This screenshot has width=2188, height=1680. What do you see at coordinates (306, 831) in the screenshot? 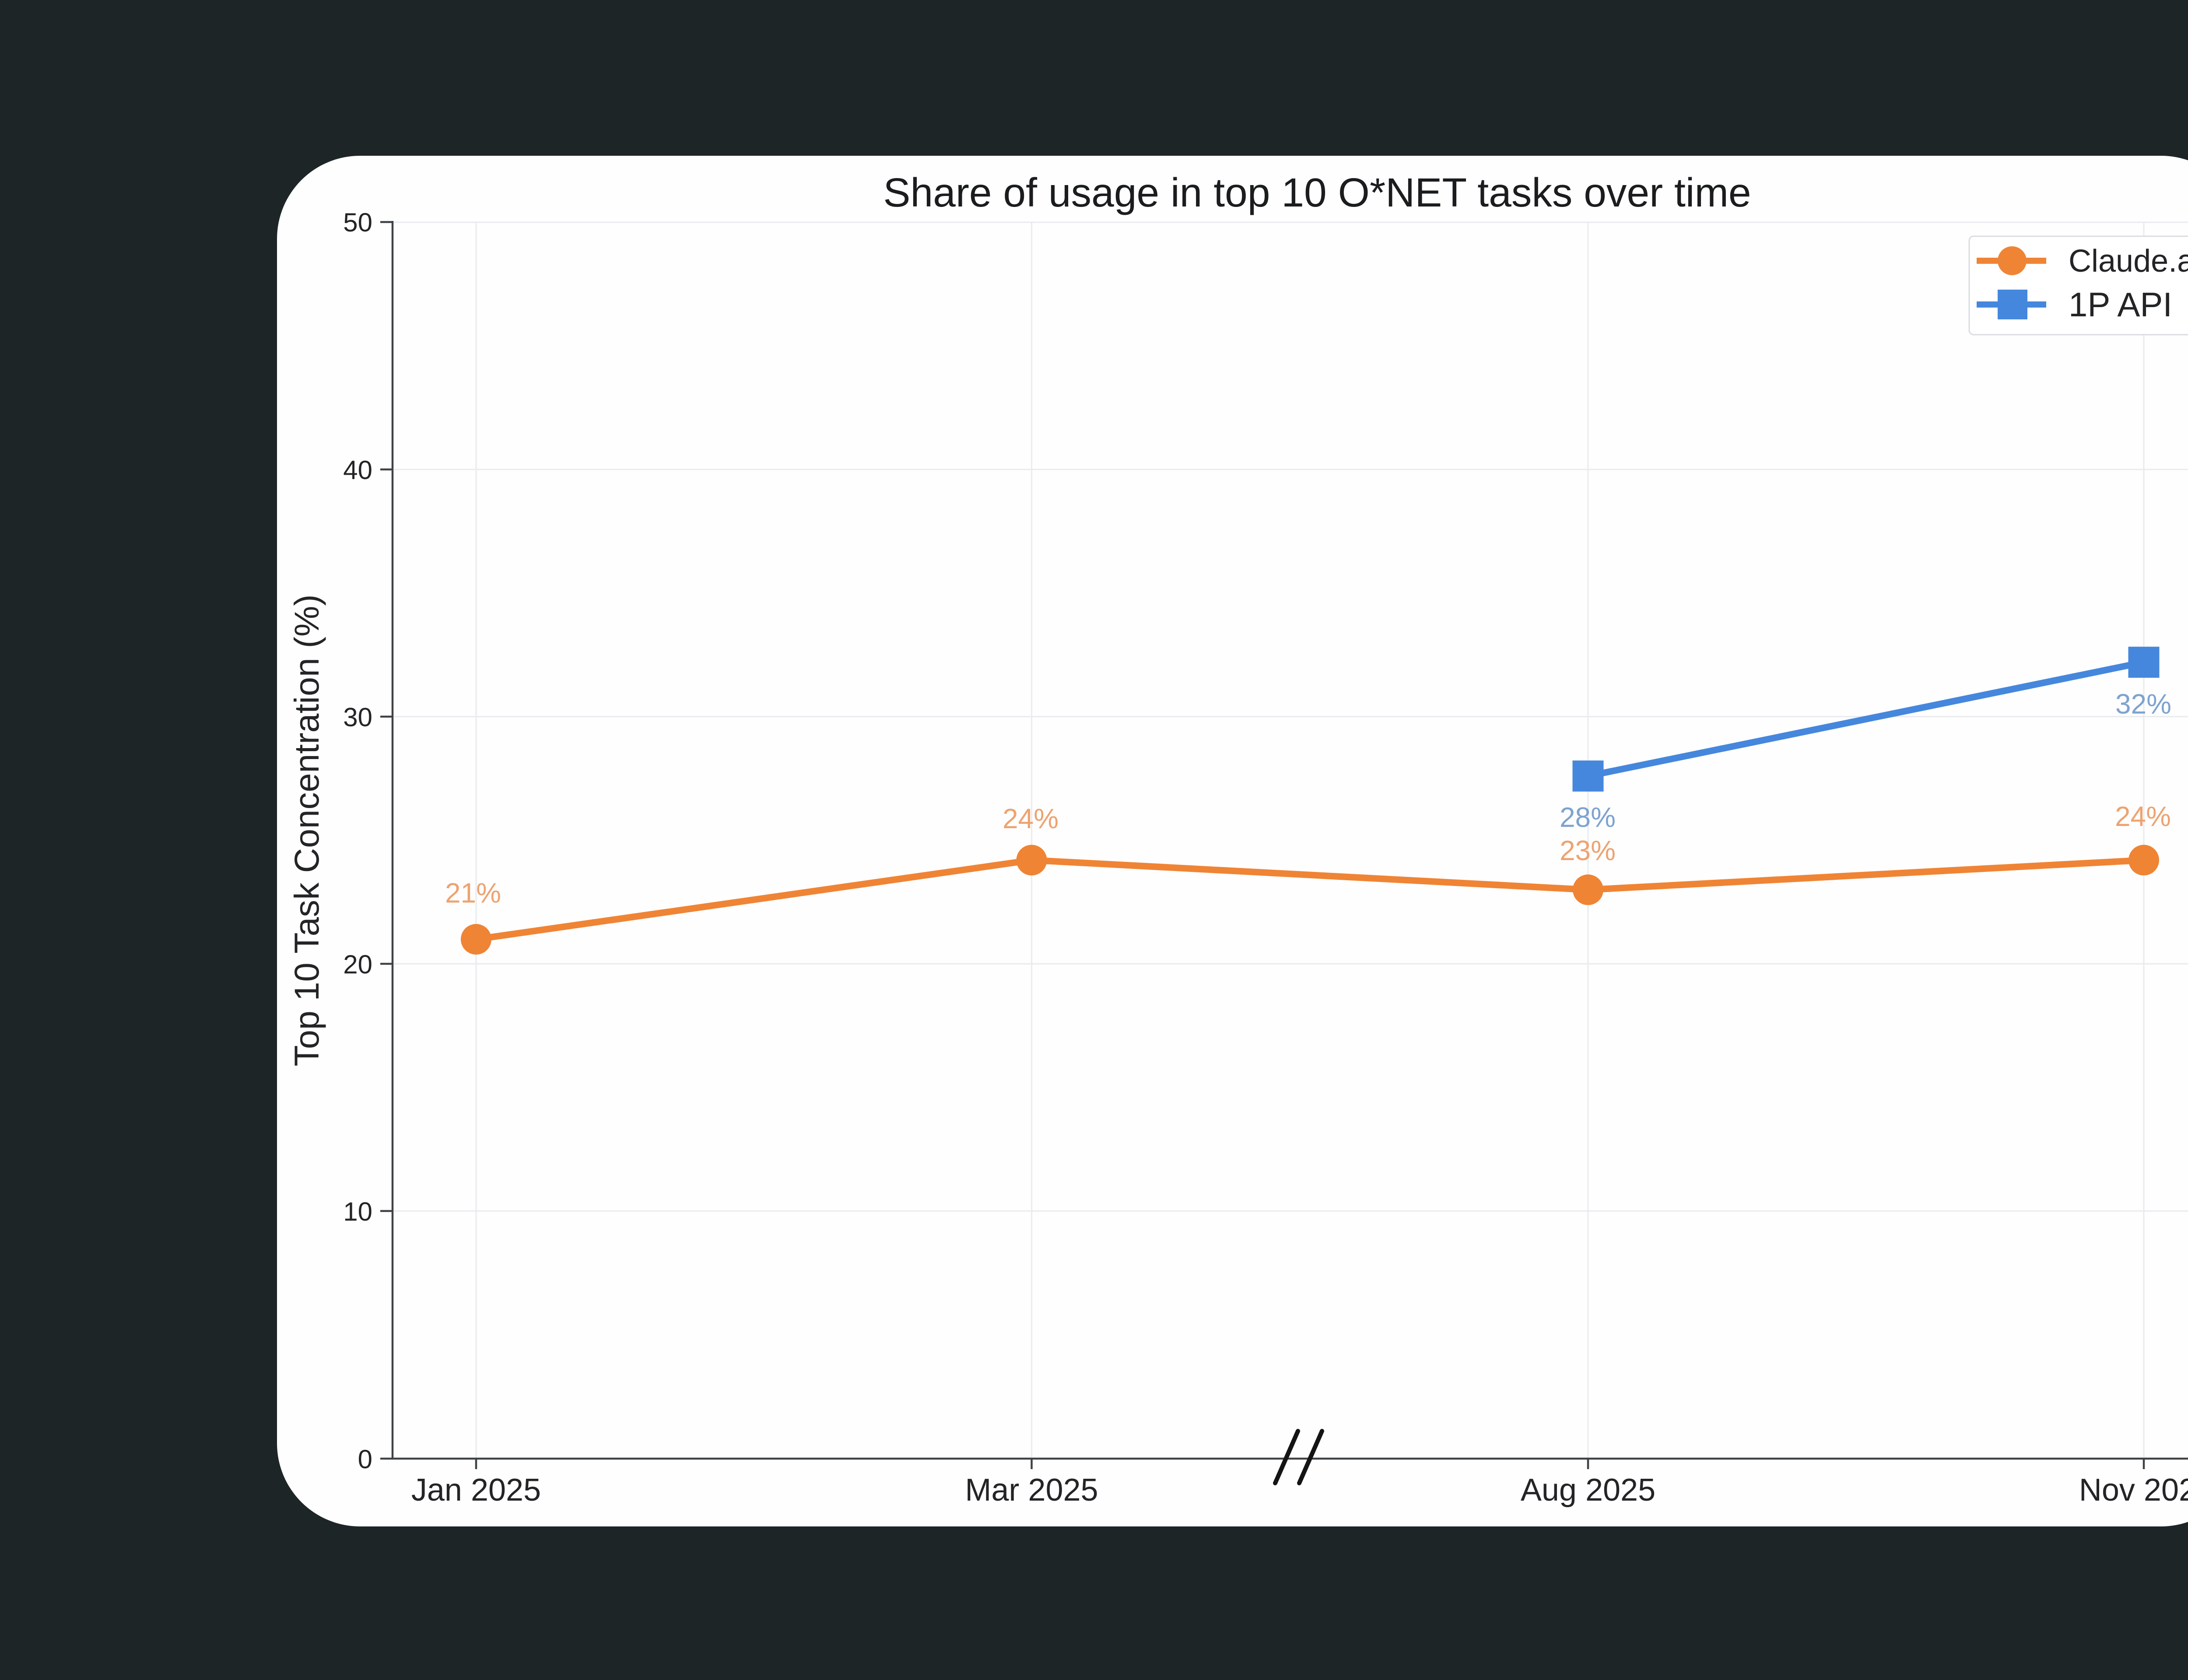
I see `svg-text: Top 10 Task Concentration (%)` at bounding box center [306, 831].